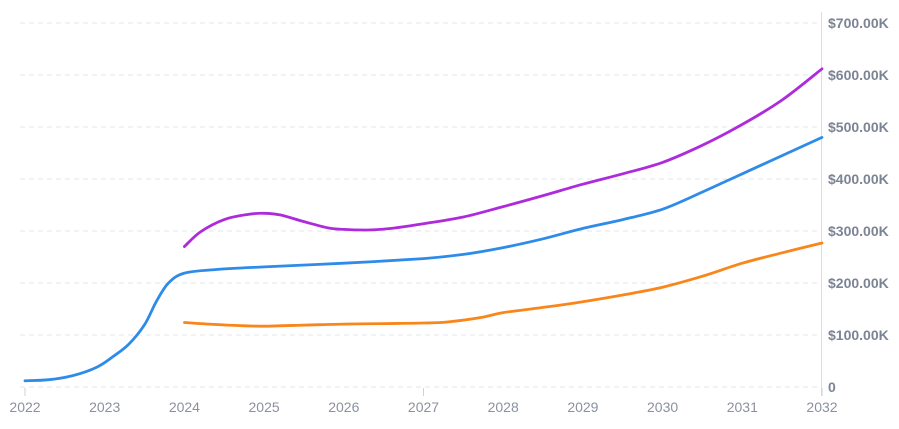 This screenshot has height=429, width=899. Describe the element at coordinates (858, 127) in the screenshot. I see `y-axis-label: $500.00K` at that location.